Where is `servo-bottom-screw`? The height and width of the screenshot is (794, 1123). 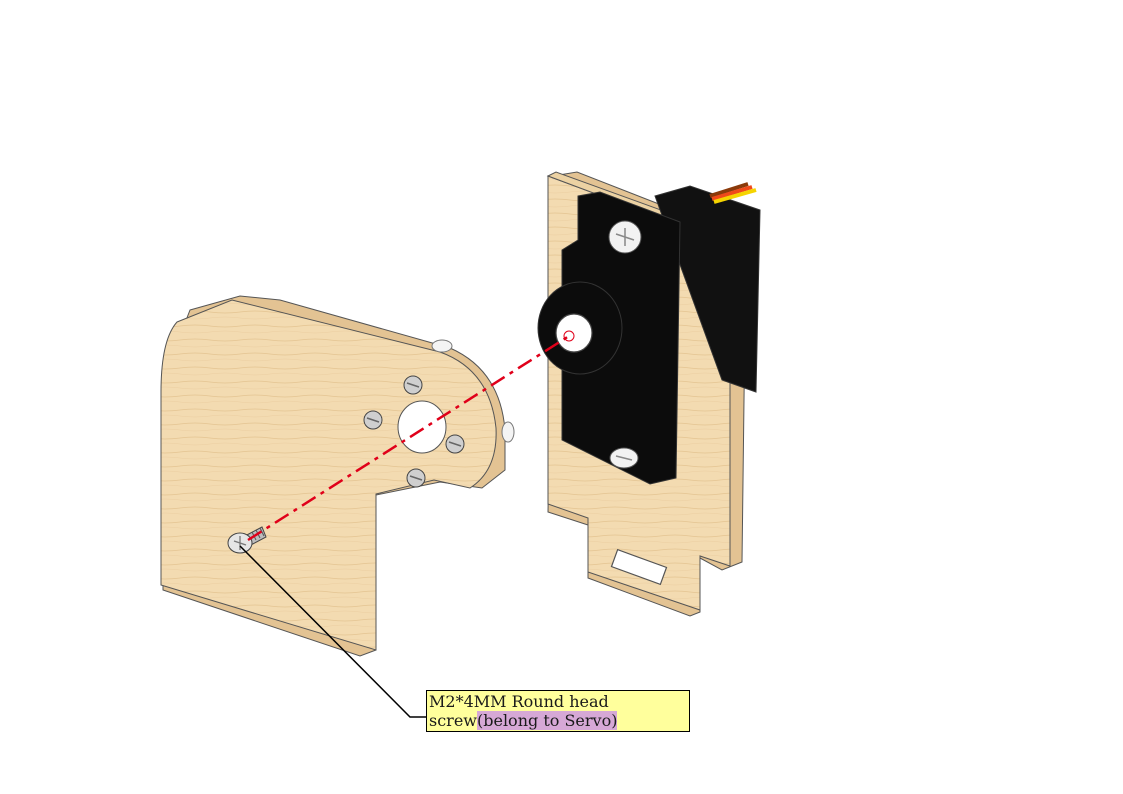 servo-bottom-screw is located at coordinates (624, 458).